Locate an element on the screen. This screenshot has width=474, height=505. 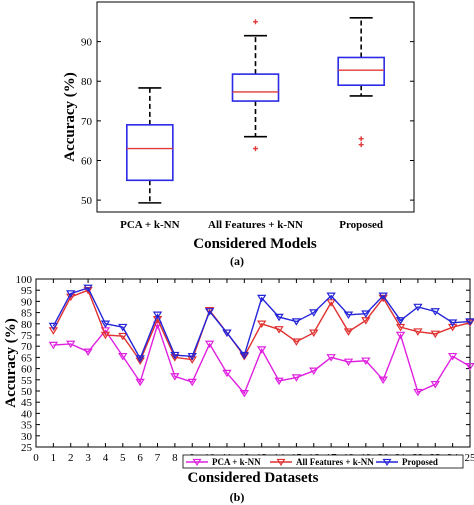
panel-b-x-tick-label: 1 is located at coordinates (54, 458).